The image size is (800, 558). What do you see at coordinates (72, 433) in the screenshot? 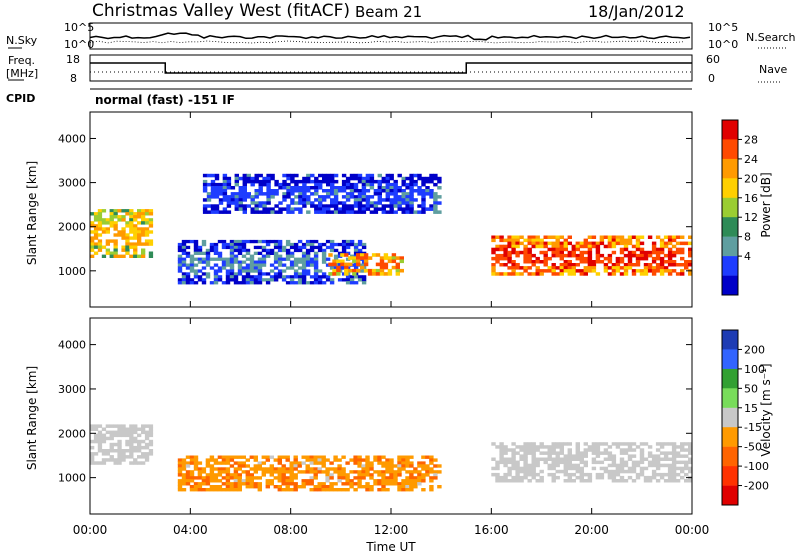
I see `y-tick-label: 2000` at bounding box center [72, 433].